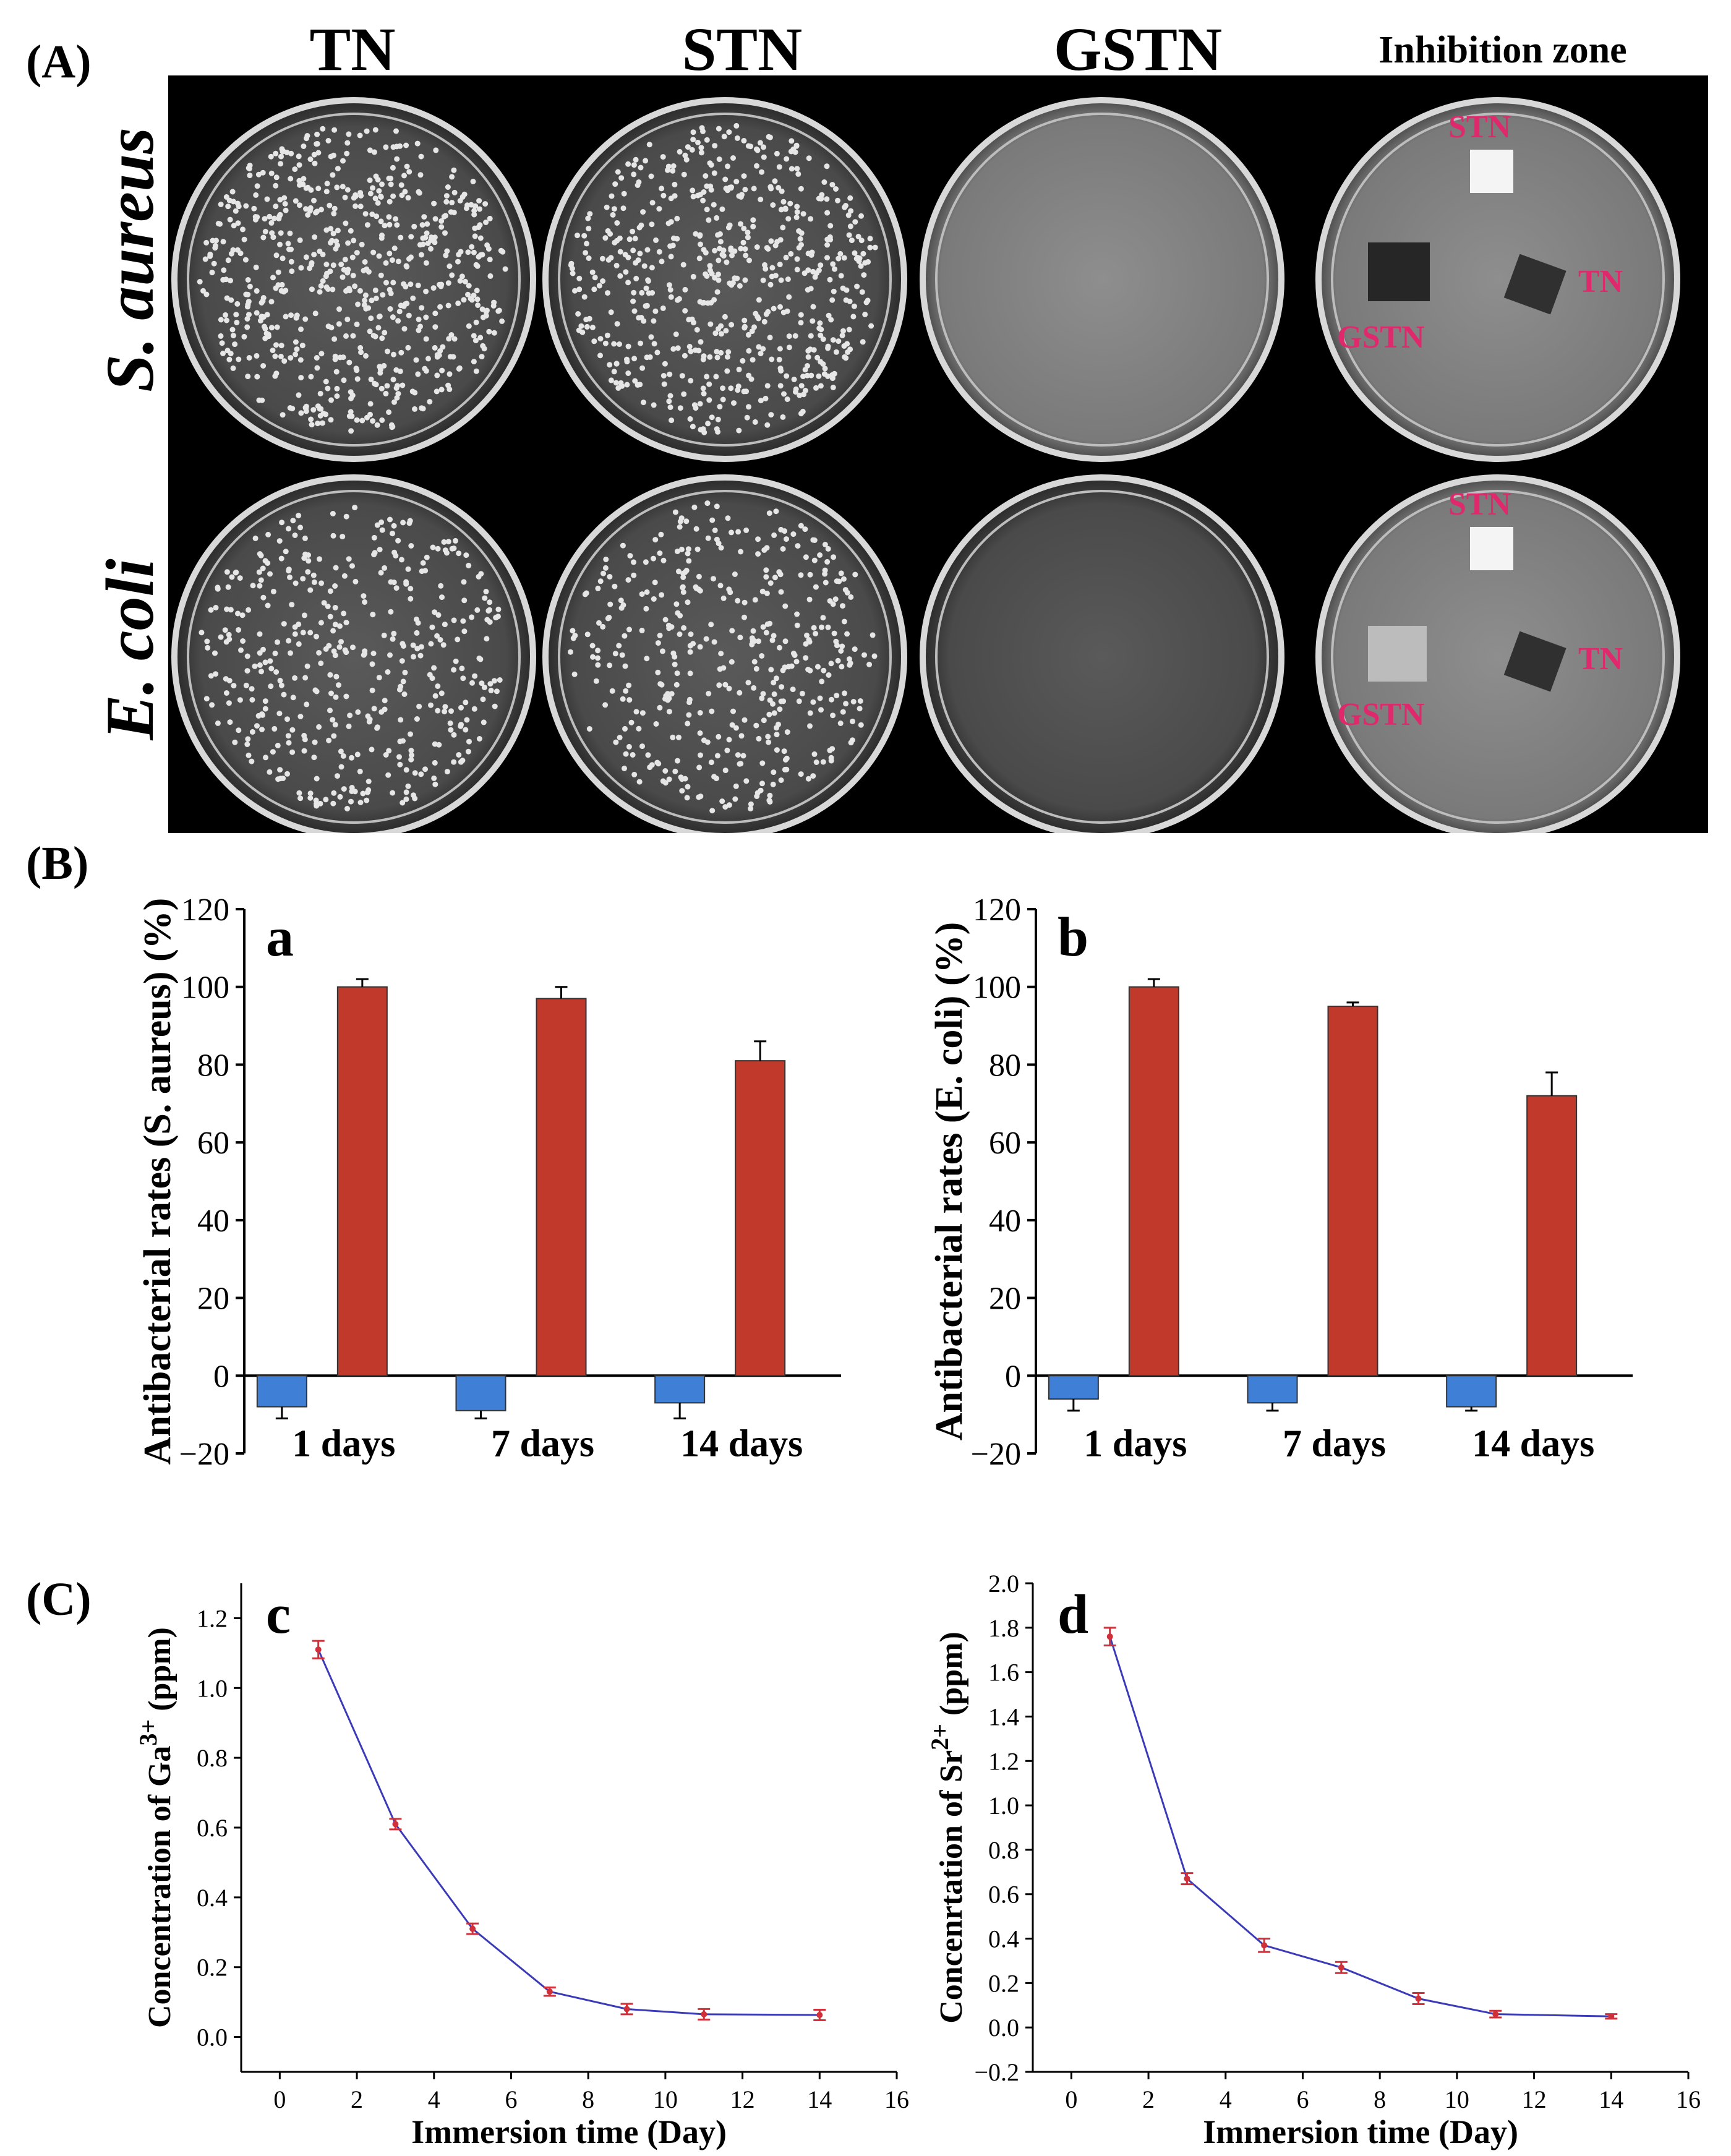 The height and width of the screenshot is (2156, 1731). Describe the element at coordinates (1102, 279) in the screenshot. I see `petri-dish` at that location.